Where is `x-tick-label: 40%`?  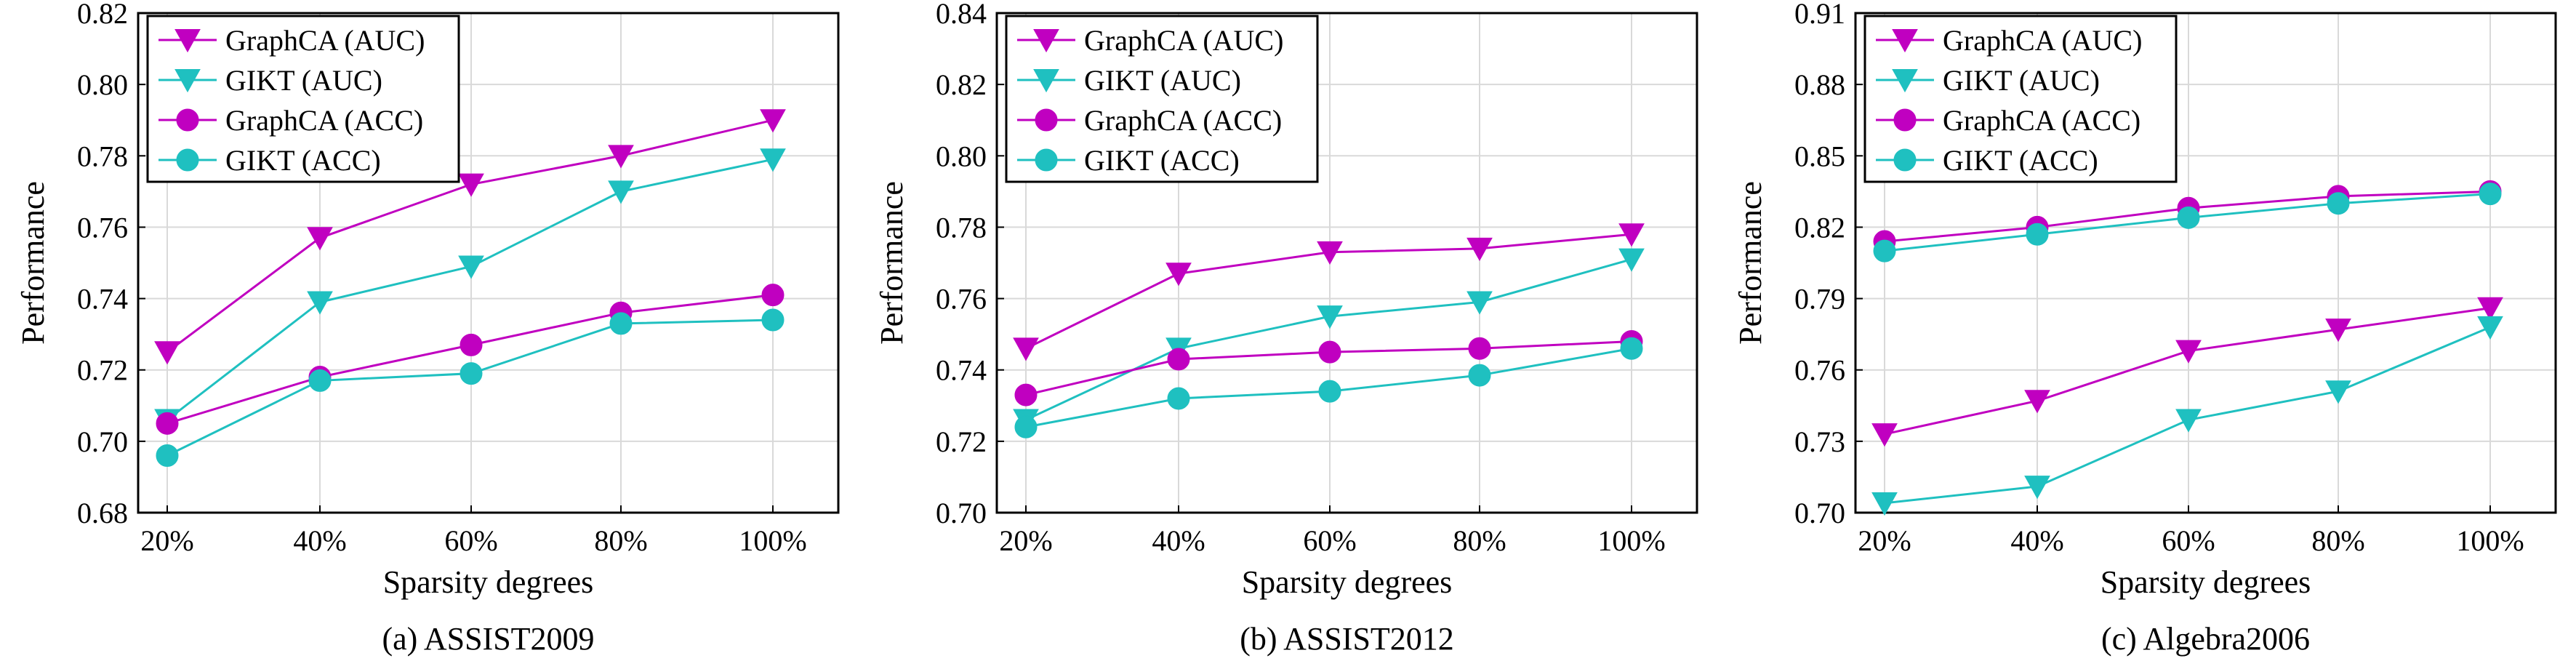 x-tick-label: 40% is located at coordinates (320, 540).